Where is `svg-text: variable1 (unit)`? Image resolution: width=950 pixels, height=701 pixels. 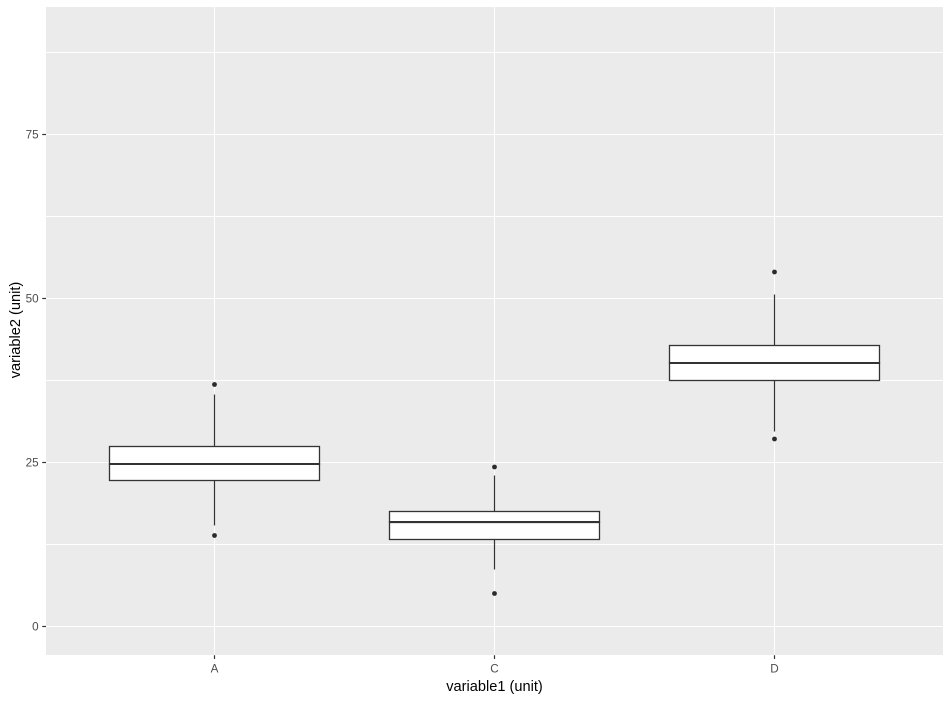 svg-text: variable1 (unit) is located at coordinates (494, 687).